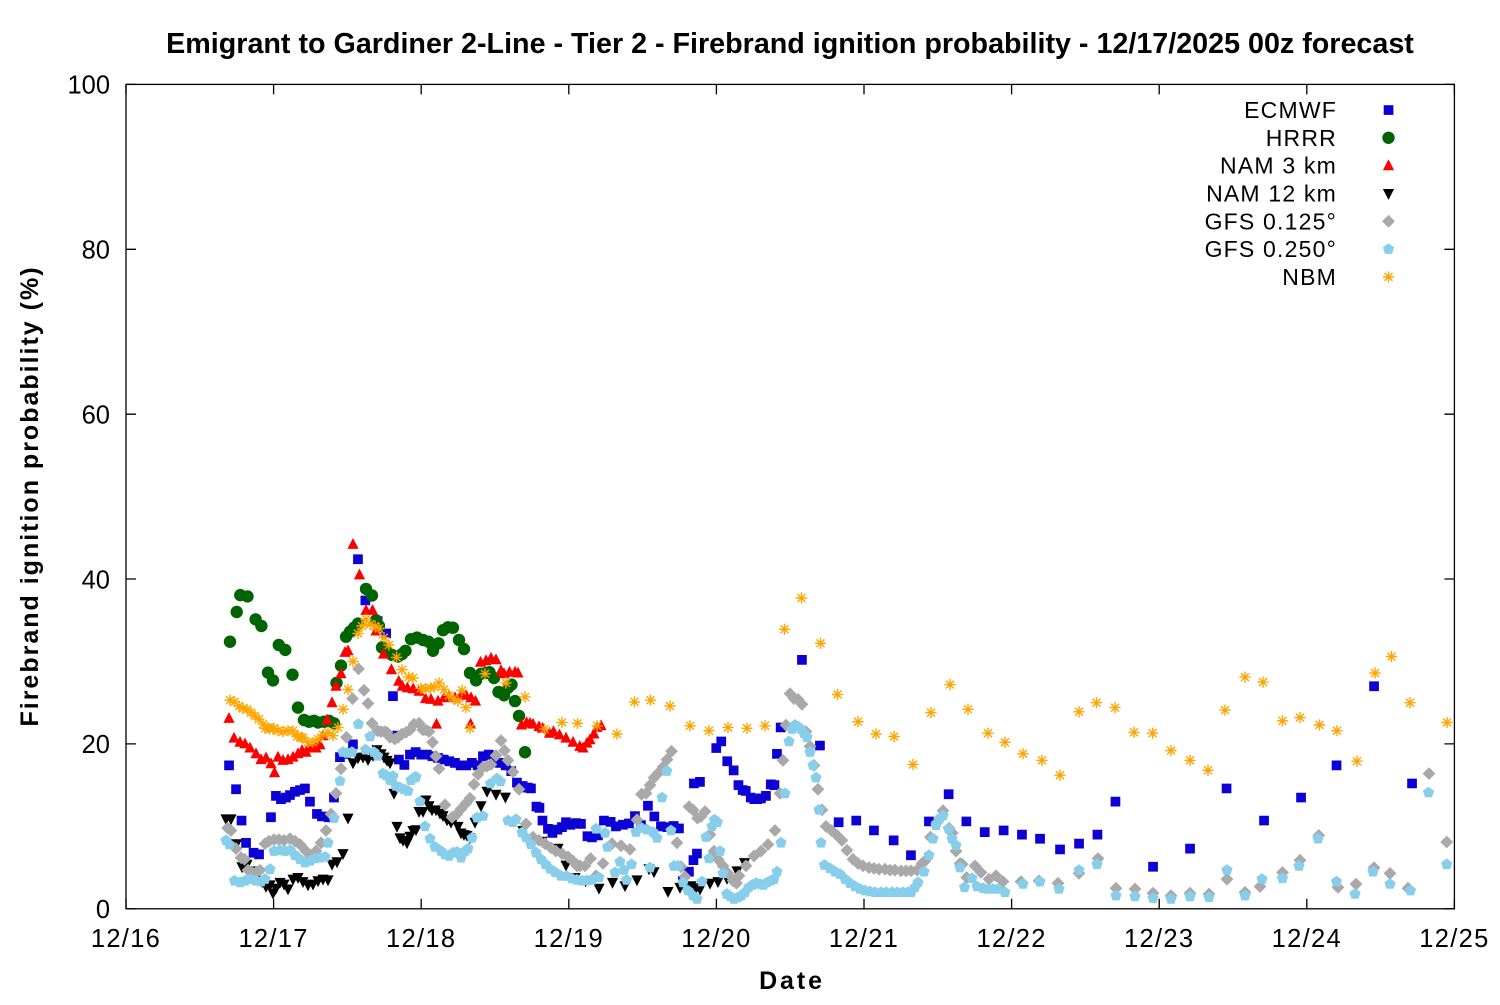  I want to click on svg-text: 12/25, so click(1454, 939).